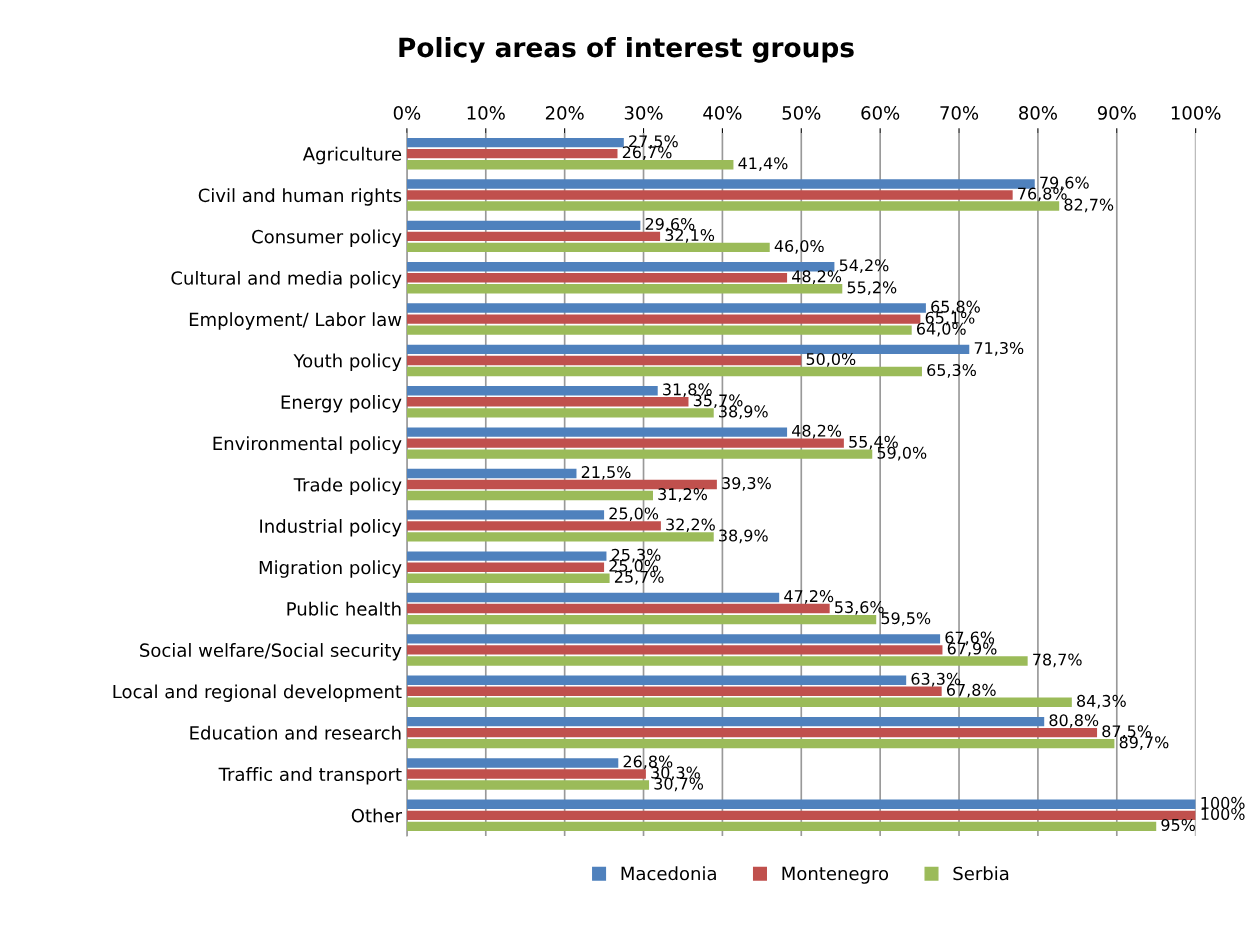 The width and height of the screenshot is (1252, 950). Describe the element at coordinates (801, 113) in the screenshot. I see `x-tick-label: 50%` at that location.